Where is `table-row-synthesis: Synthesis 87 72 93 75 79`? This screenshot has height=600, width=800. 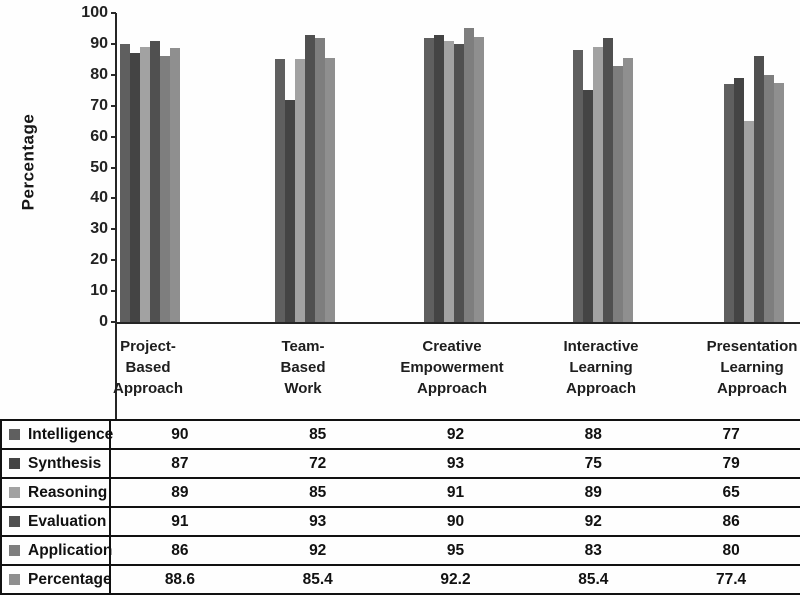
table-row-synthesis: Synthesis 87 72 93 75 79 is located at coordinates (400, 462).